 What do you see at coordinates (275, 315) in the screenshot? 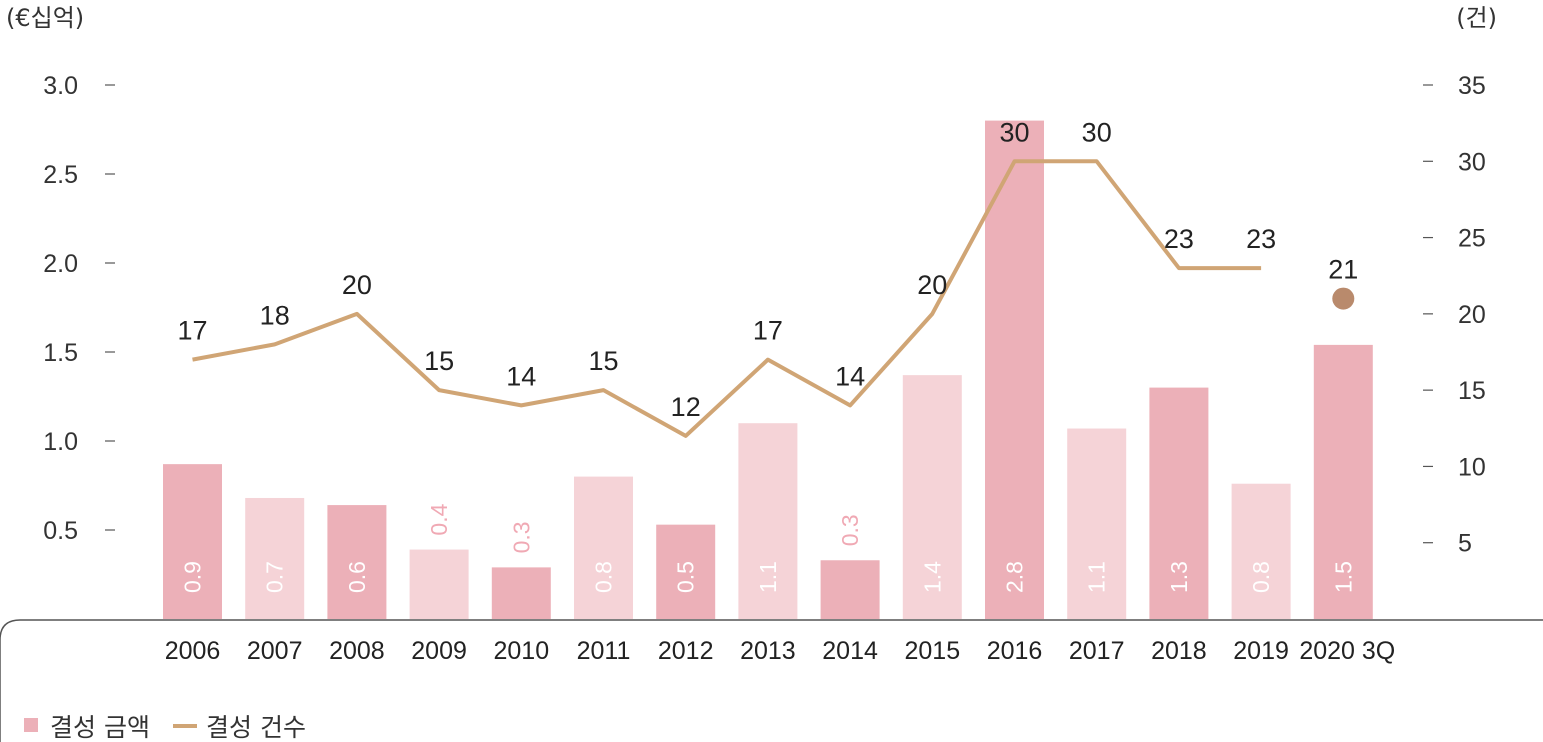
I see `count-label: 18` at bounding box center [275, 315].